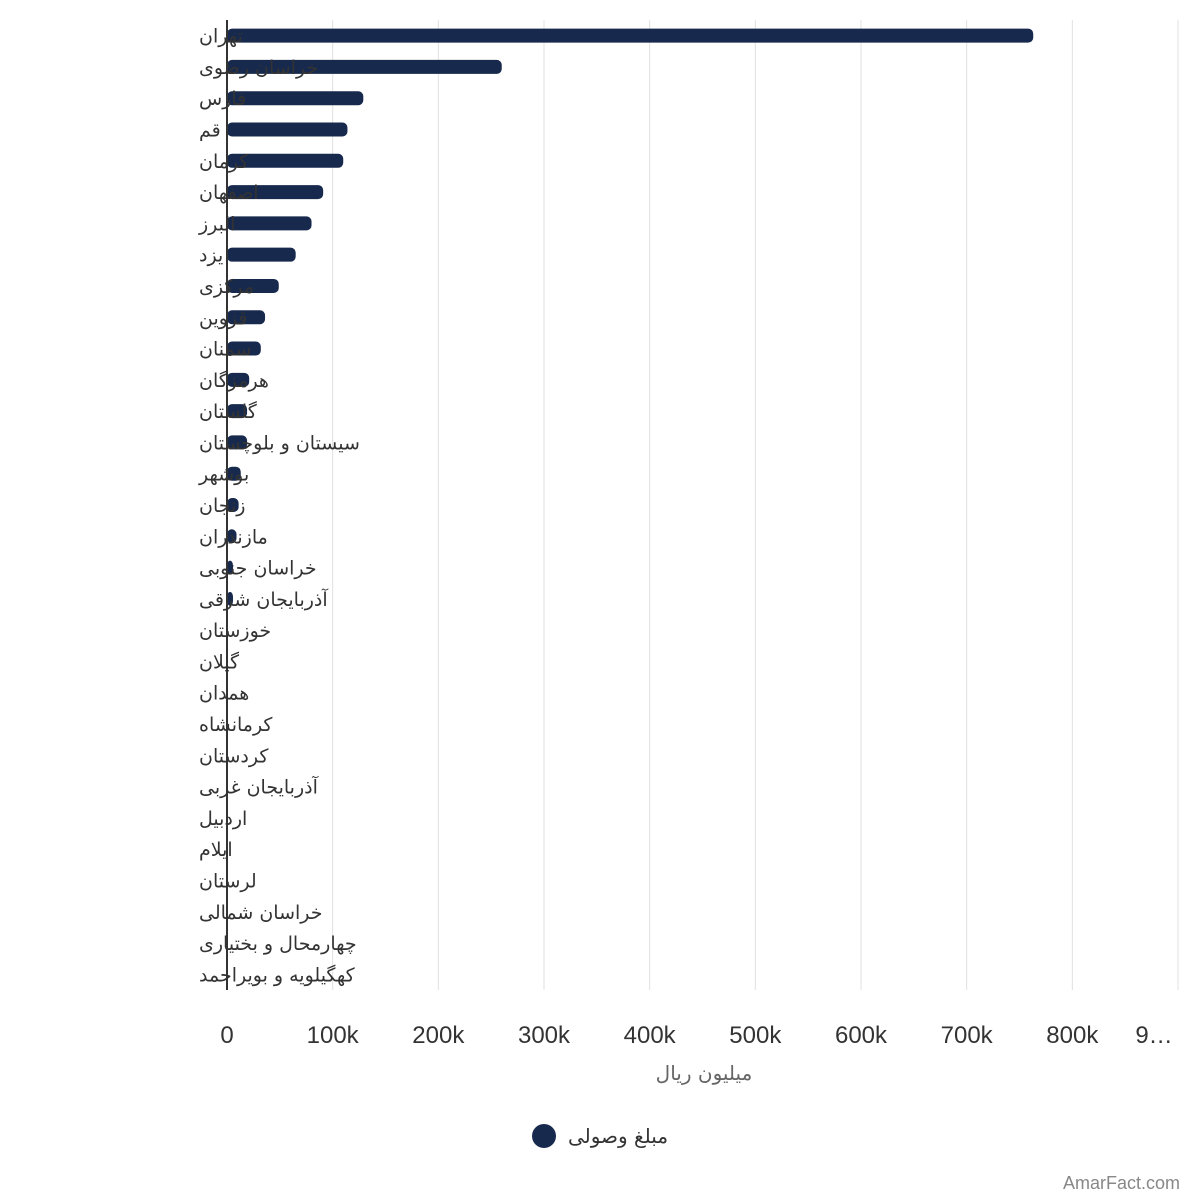  Describe the element at coordinates (704, 1073) in the screenshot. I see `x-axis-title: میلیون ریال` at that location.